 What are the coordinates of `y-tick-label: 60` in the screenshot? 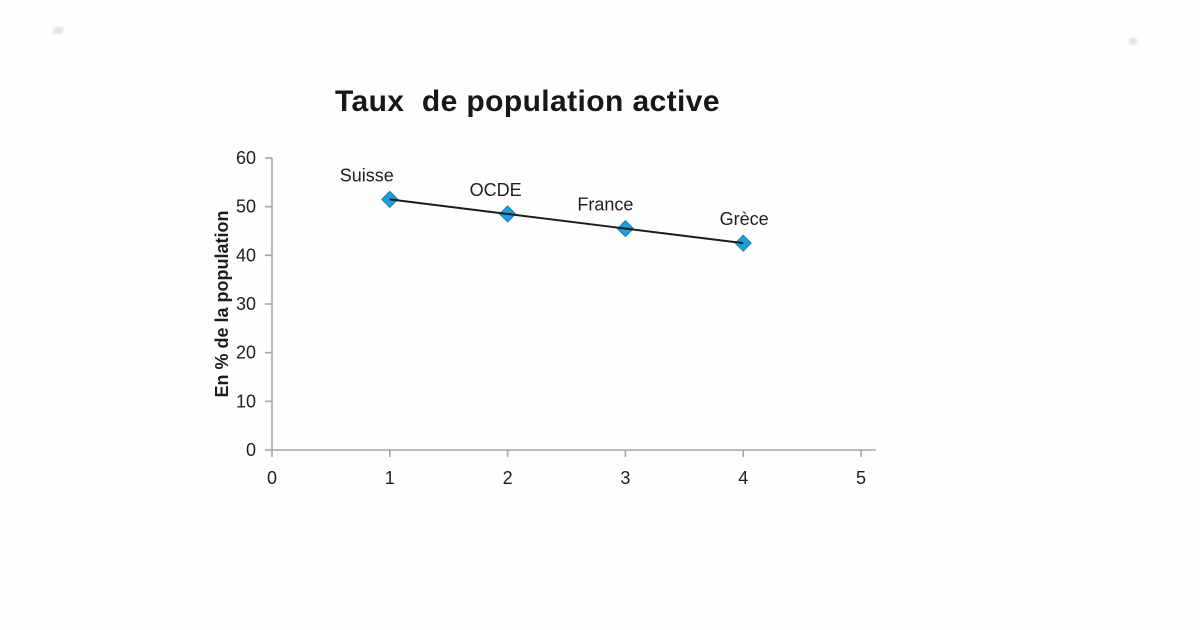 It's located at (246, 158).